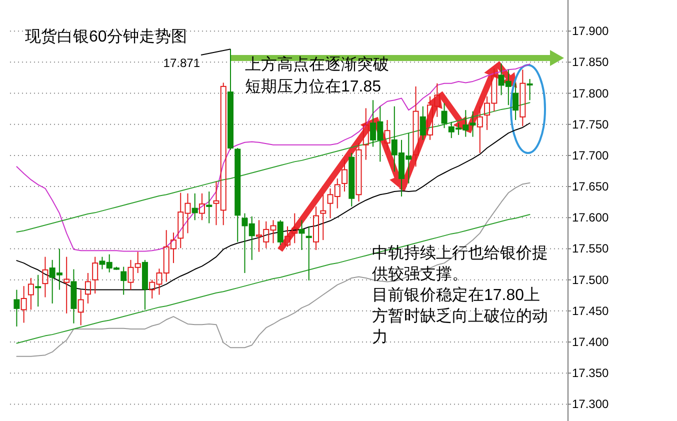 The width and height of the screenshot is (677, 421). Describe the element at coordinates (460, 316) in the screenshot. I see `annotation: 目前银价稳定在17.80上方暂时缺乏向上破位的动力` at that location.